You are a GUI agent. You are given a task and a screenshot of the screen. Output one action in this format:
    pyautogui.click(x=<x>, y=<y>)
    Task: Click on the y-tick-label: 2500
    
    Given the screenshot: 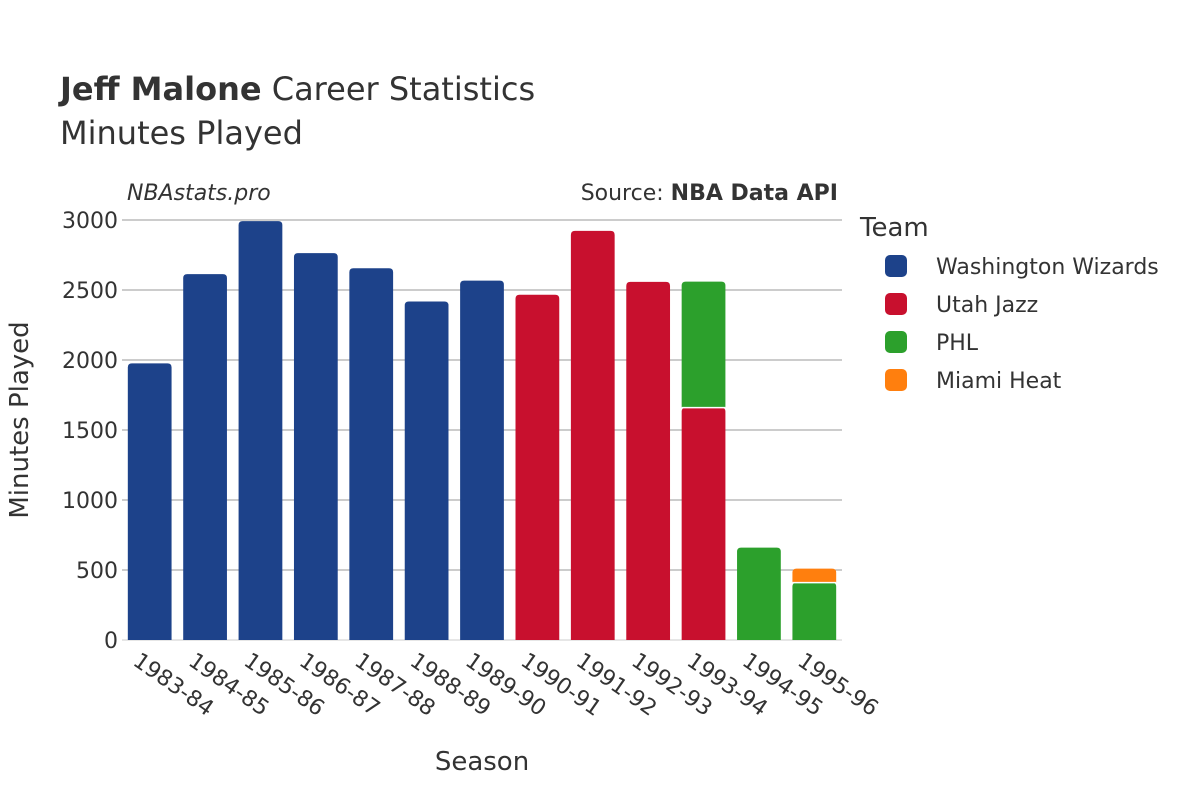 What is the action you would take?
    pyautogui.click(x=90, y=291)
    